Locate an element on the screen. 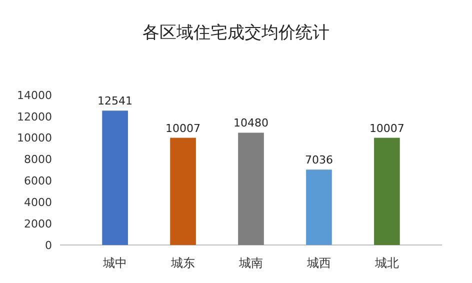  chart-title: 各区域住宅成交均价统计 is located at coordinates (236, 33).